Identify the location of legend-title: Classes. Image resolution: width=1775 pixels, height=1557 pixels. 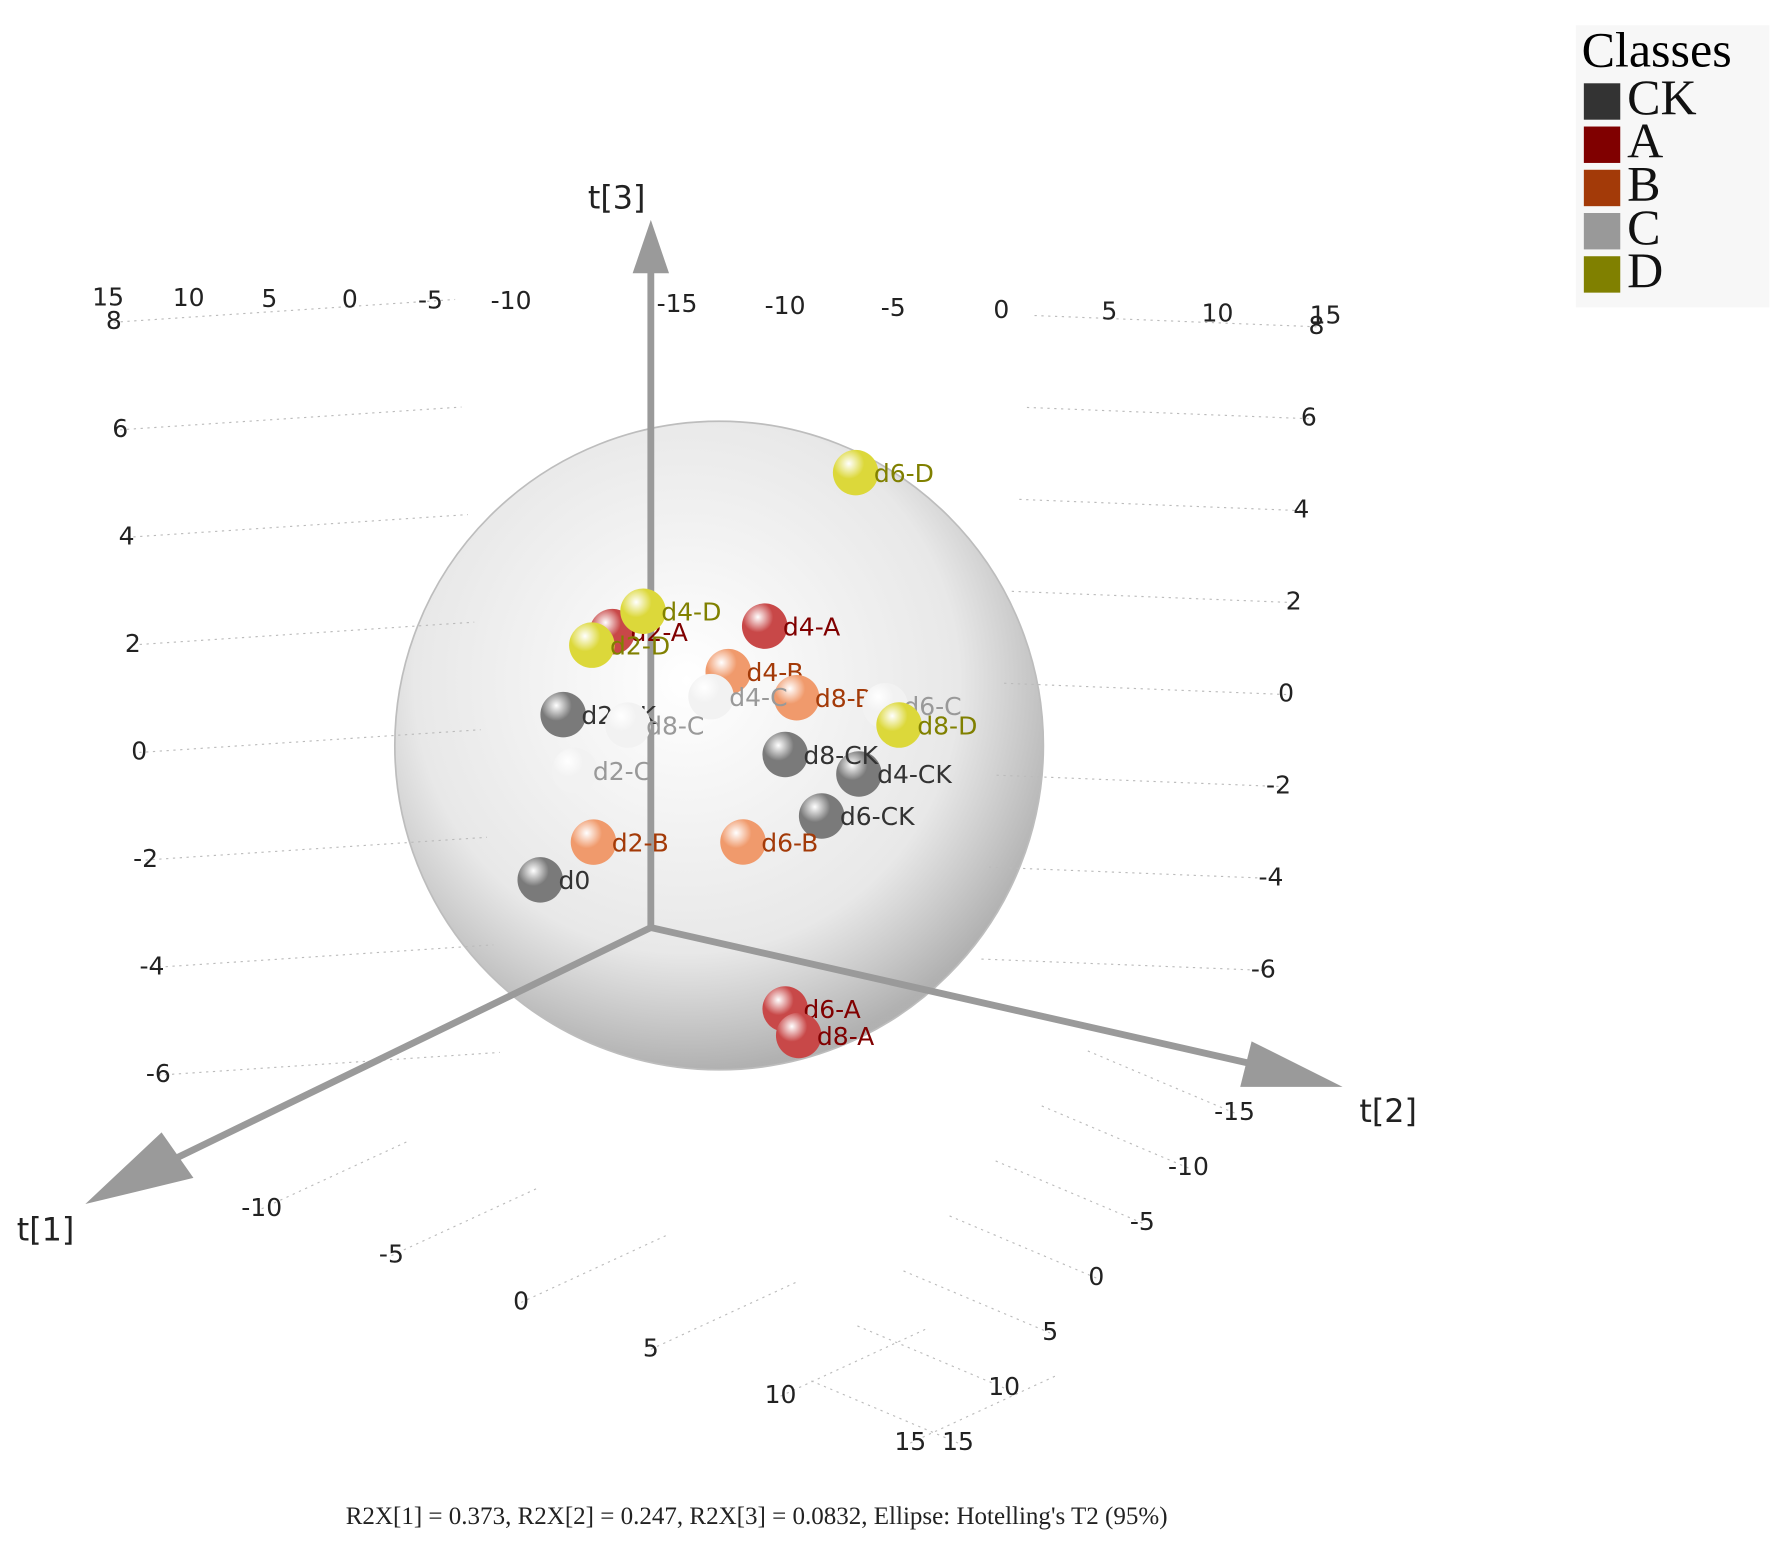
(1657, 49).